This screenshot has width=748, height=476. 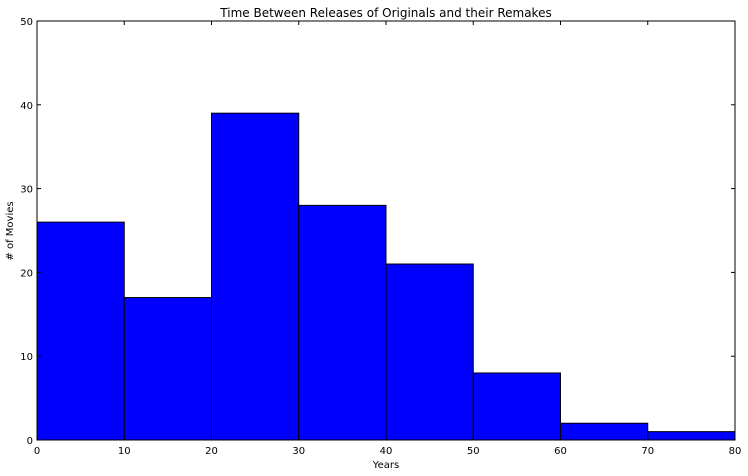 I want to click on x-tick-label: 40, so click(x=386, y=451).